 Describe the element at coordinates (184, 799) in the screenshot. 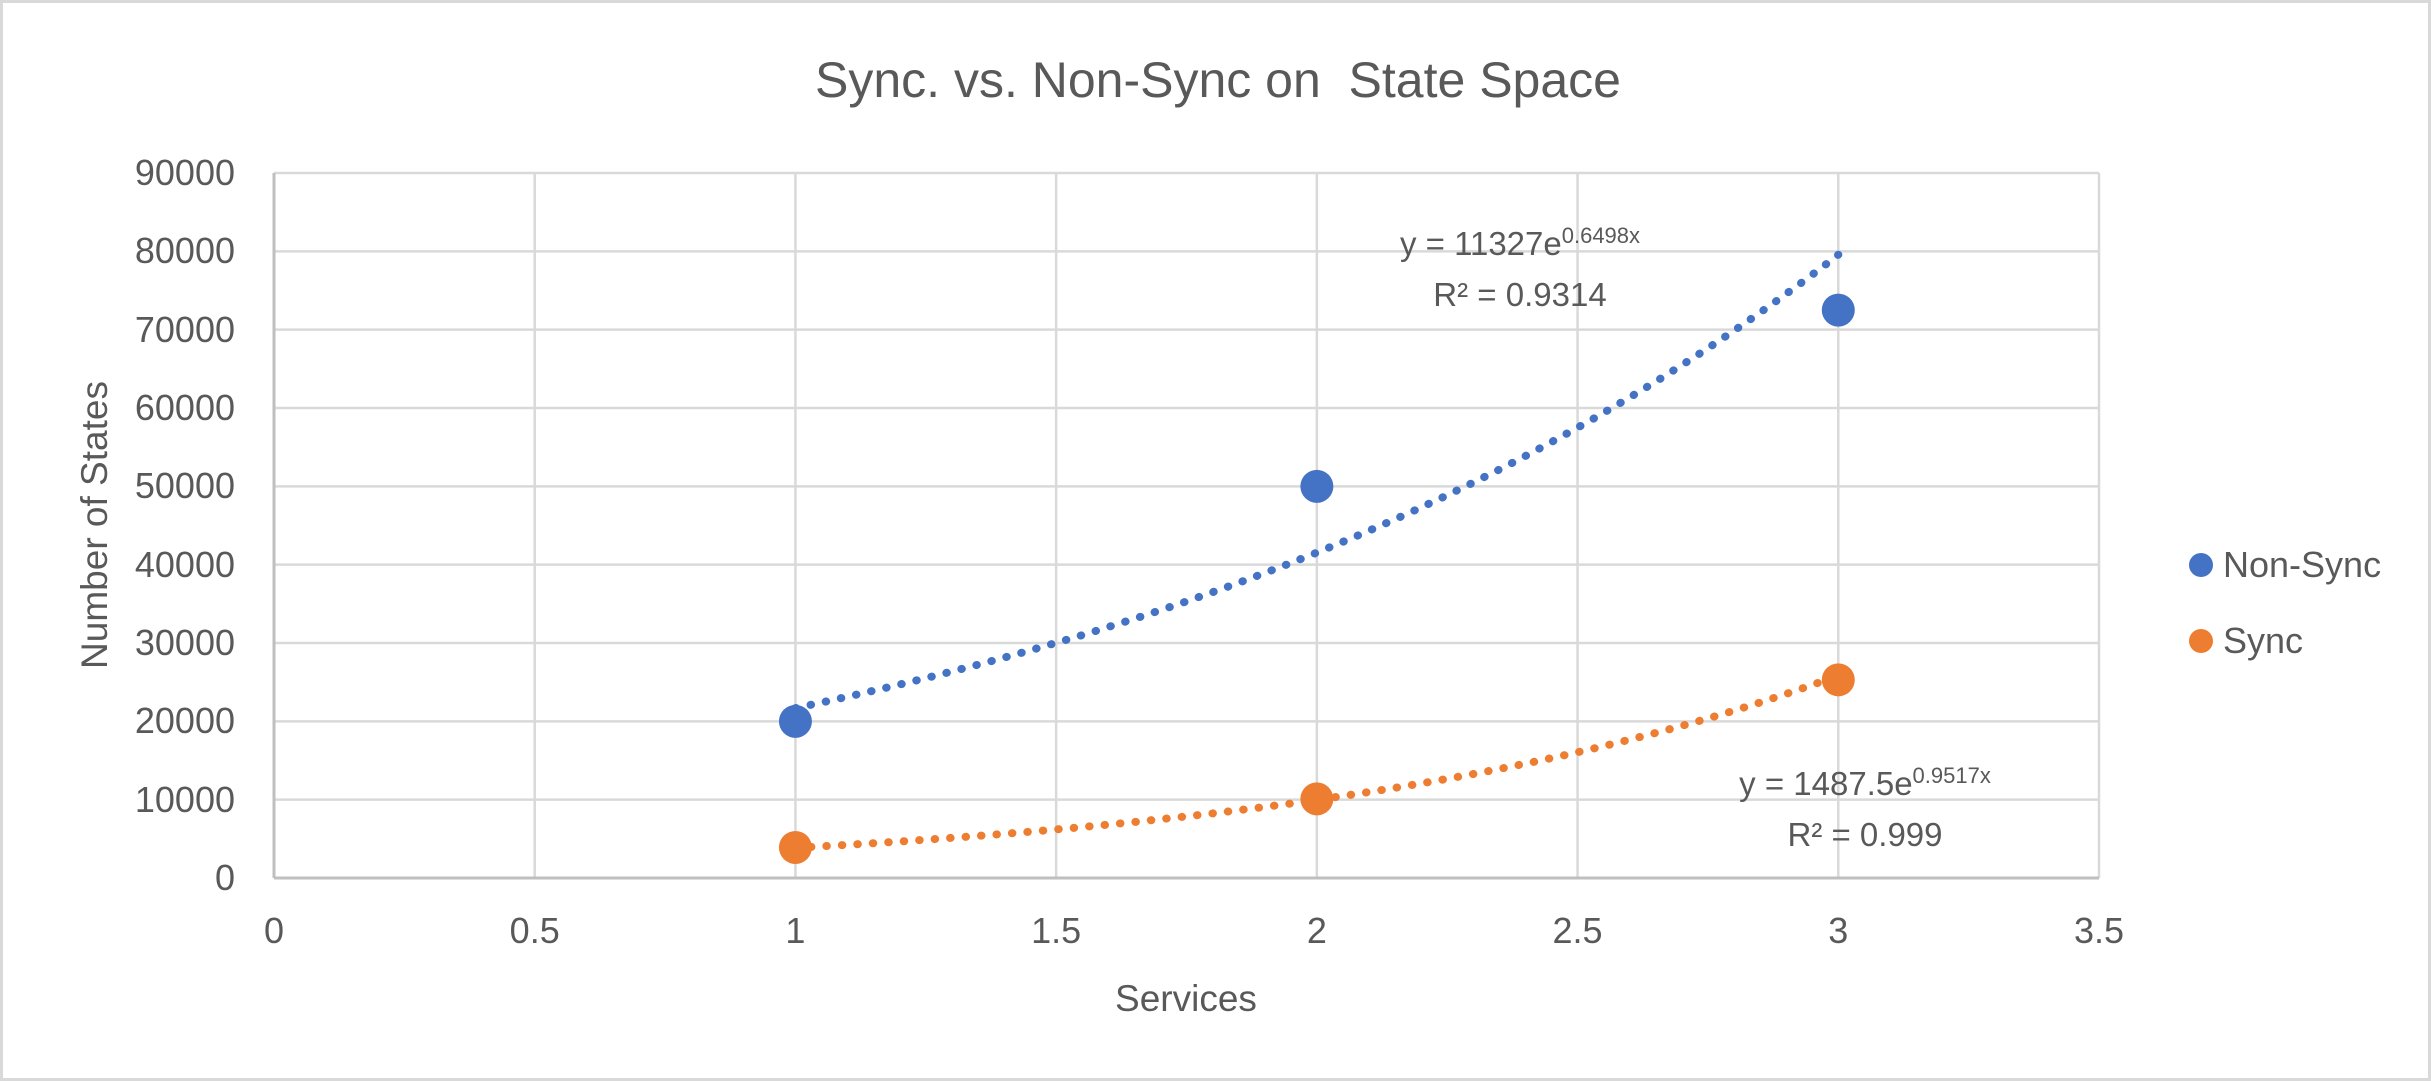

I see `y-tick-label: 10000` at that location.